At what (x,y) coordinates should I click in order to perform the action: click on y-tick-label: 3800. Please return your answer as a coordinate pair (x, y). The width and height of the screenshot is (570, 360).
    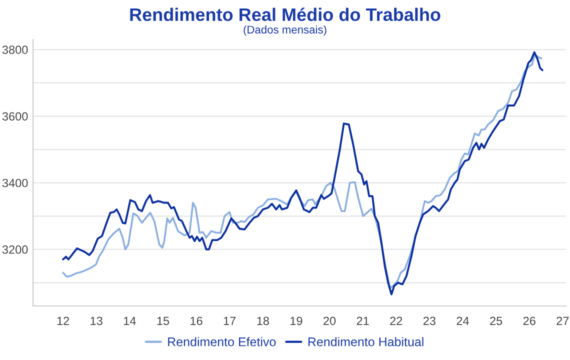
    Looking at the image, I should click on (15, 50).